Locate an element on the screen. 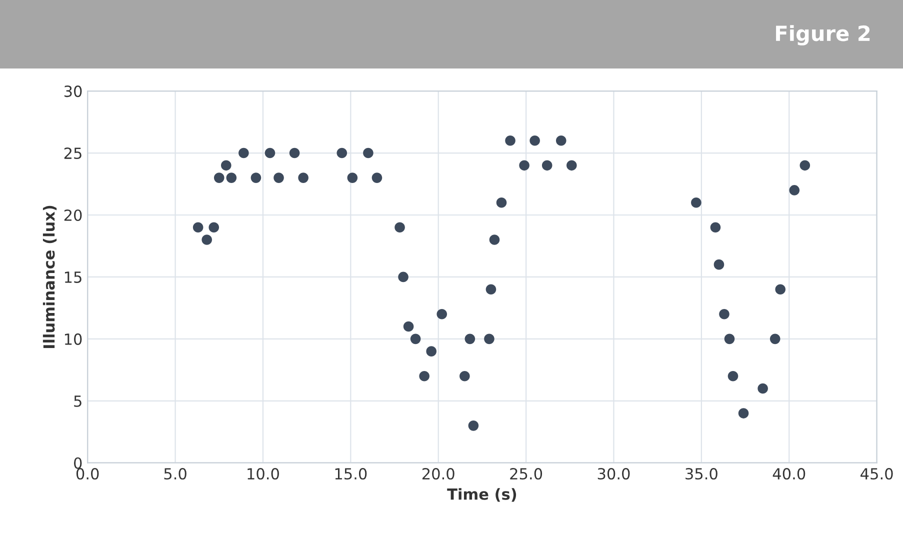 This screenshot has height=542, width=903. x-tick-label: 25.0 is located at coordinates (526, 474).